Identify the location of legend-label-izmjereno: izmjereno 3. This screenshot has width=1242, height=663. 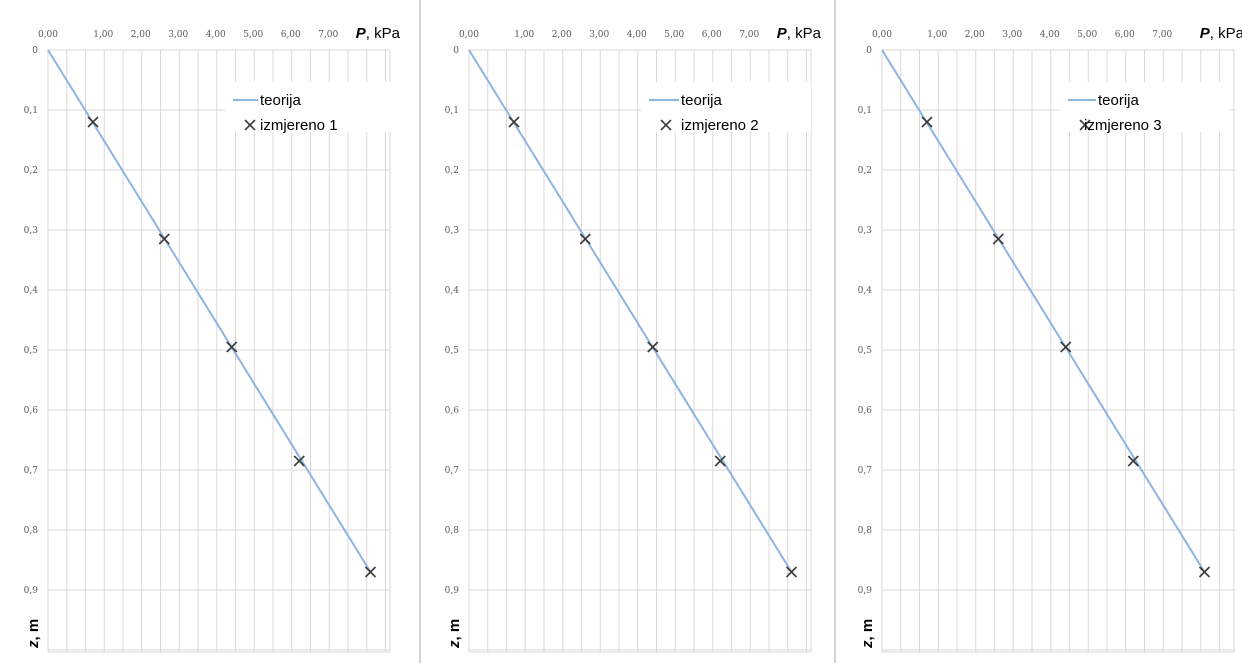
(1123, 125).